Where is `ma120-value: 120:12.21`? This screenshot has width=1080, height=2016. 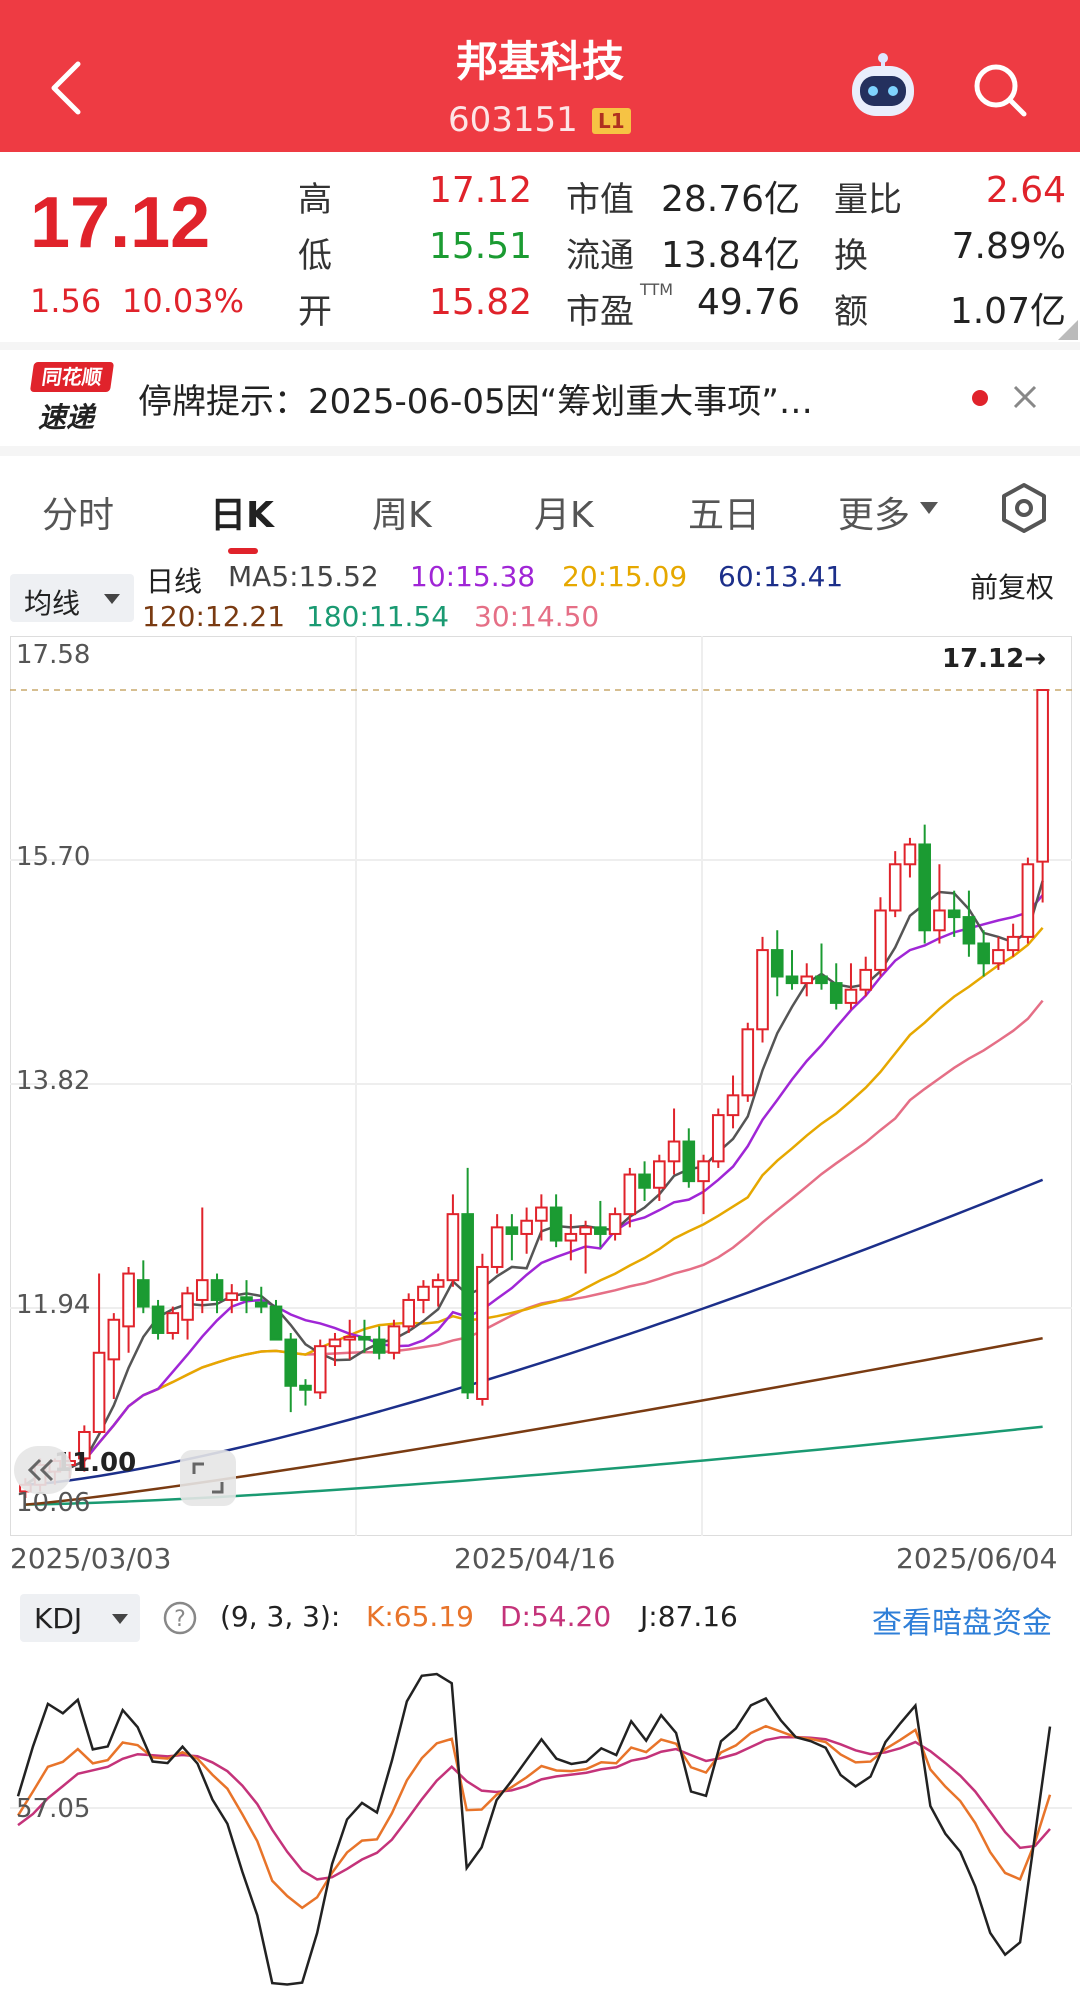 ma120-value: 120:12.21 is located at coordinates (214, 616).